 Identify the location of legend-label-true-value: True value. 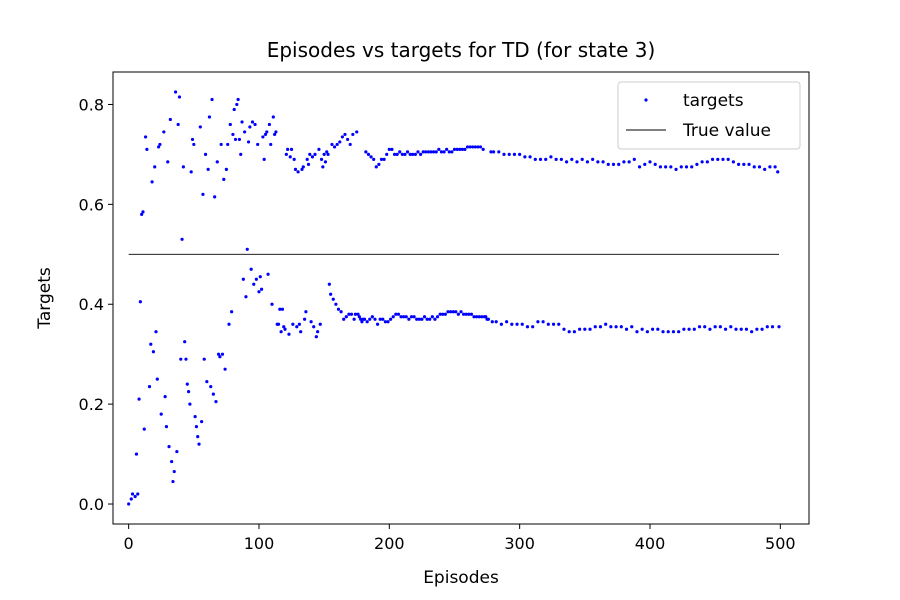
(726, 131).